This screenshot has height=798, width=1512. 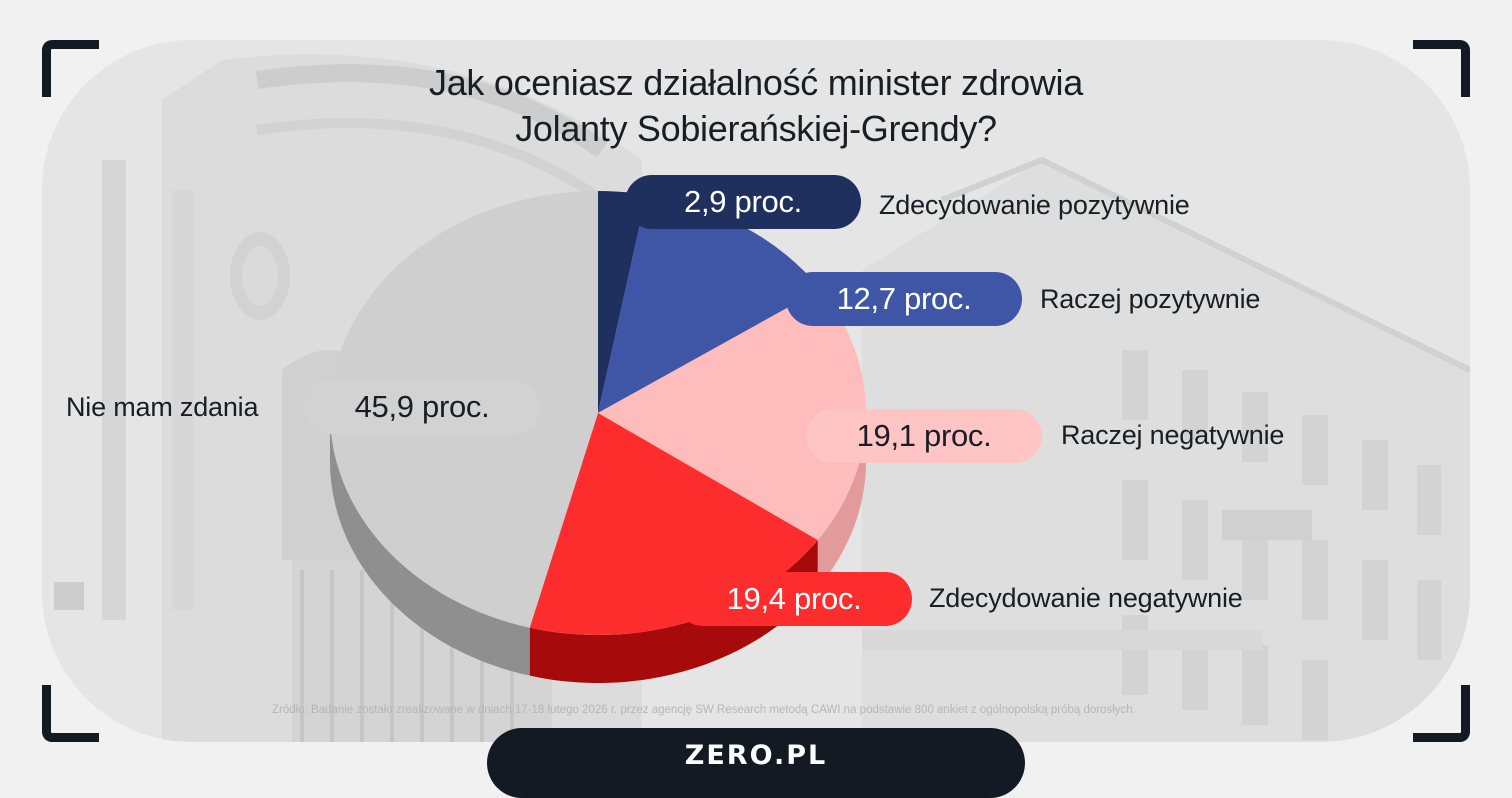 I want to click on slice-label-raczej-negatywnie: Raczej negatywnie, so click(x=1173, y=435).